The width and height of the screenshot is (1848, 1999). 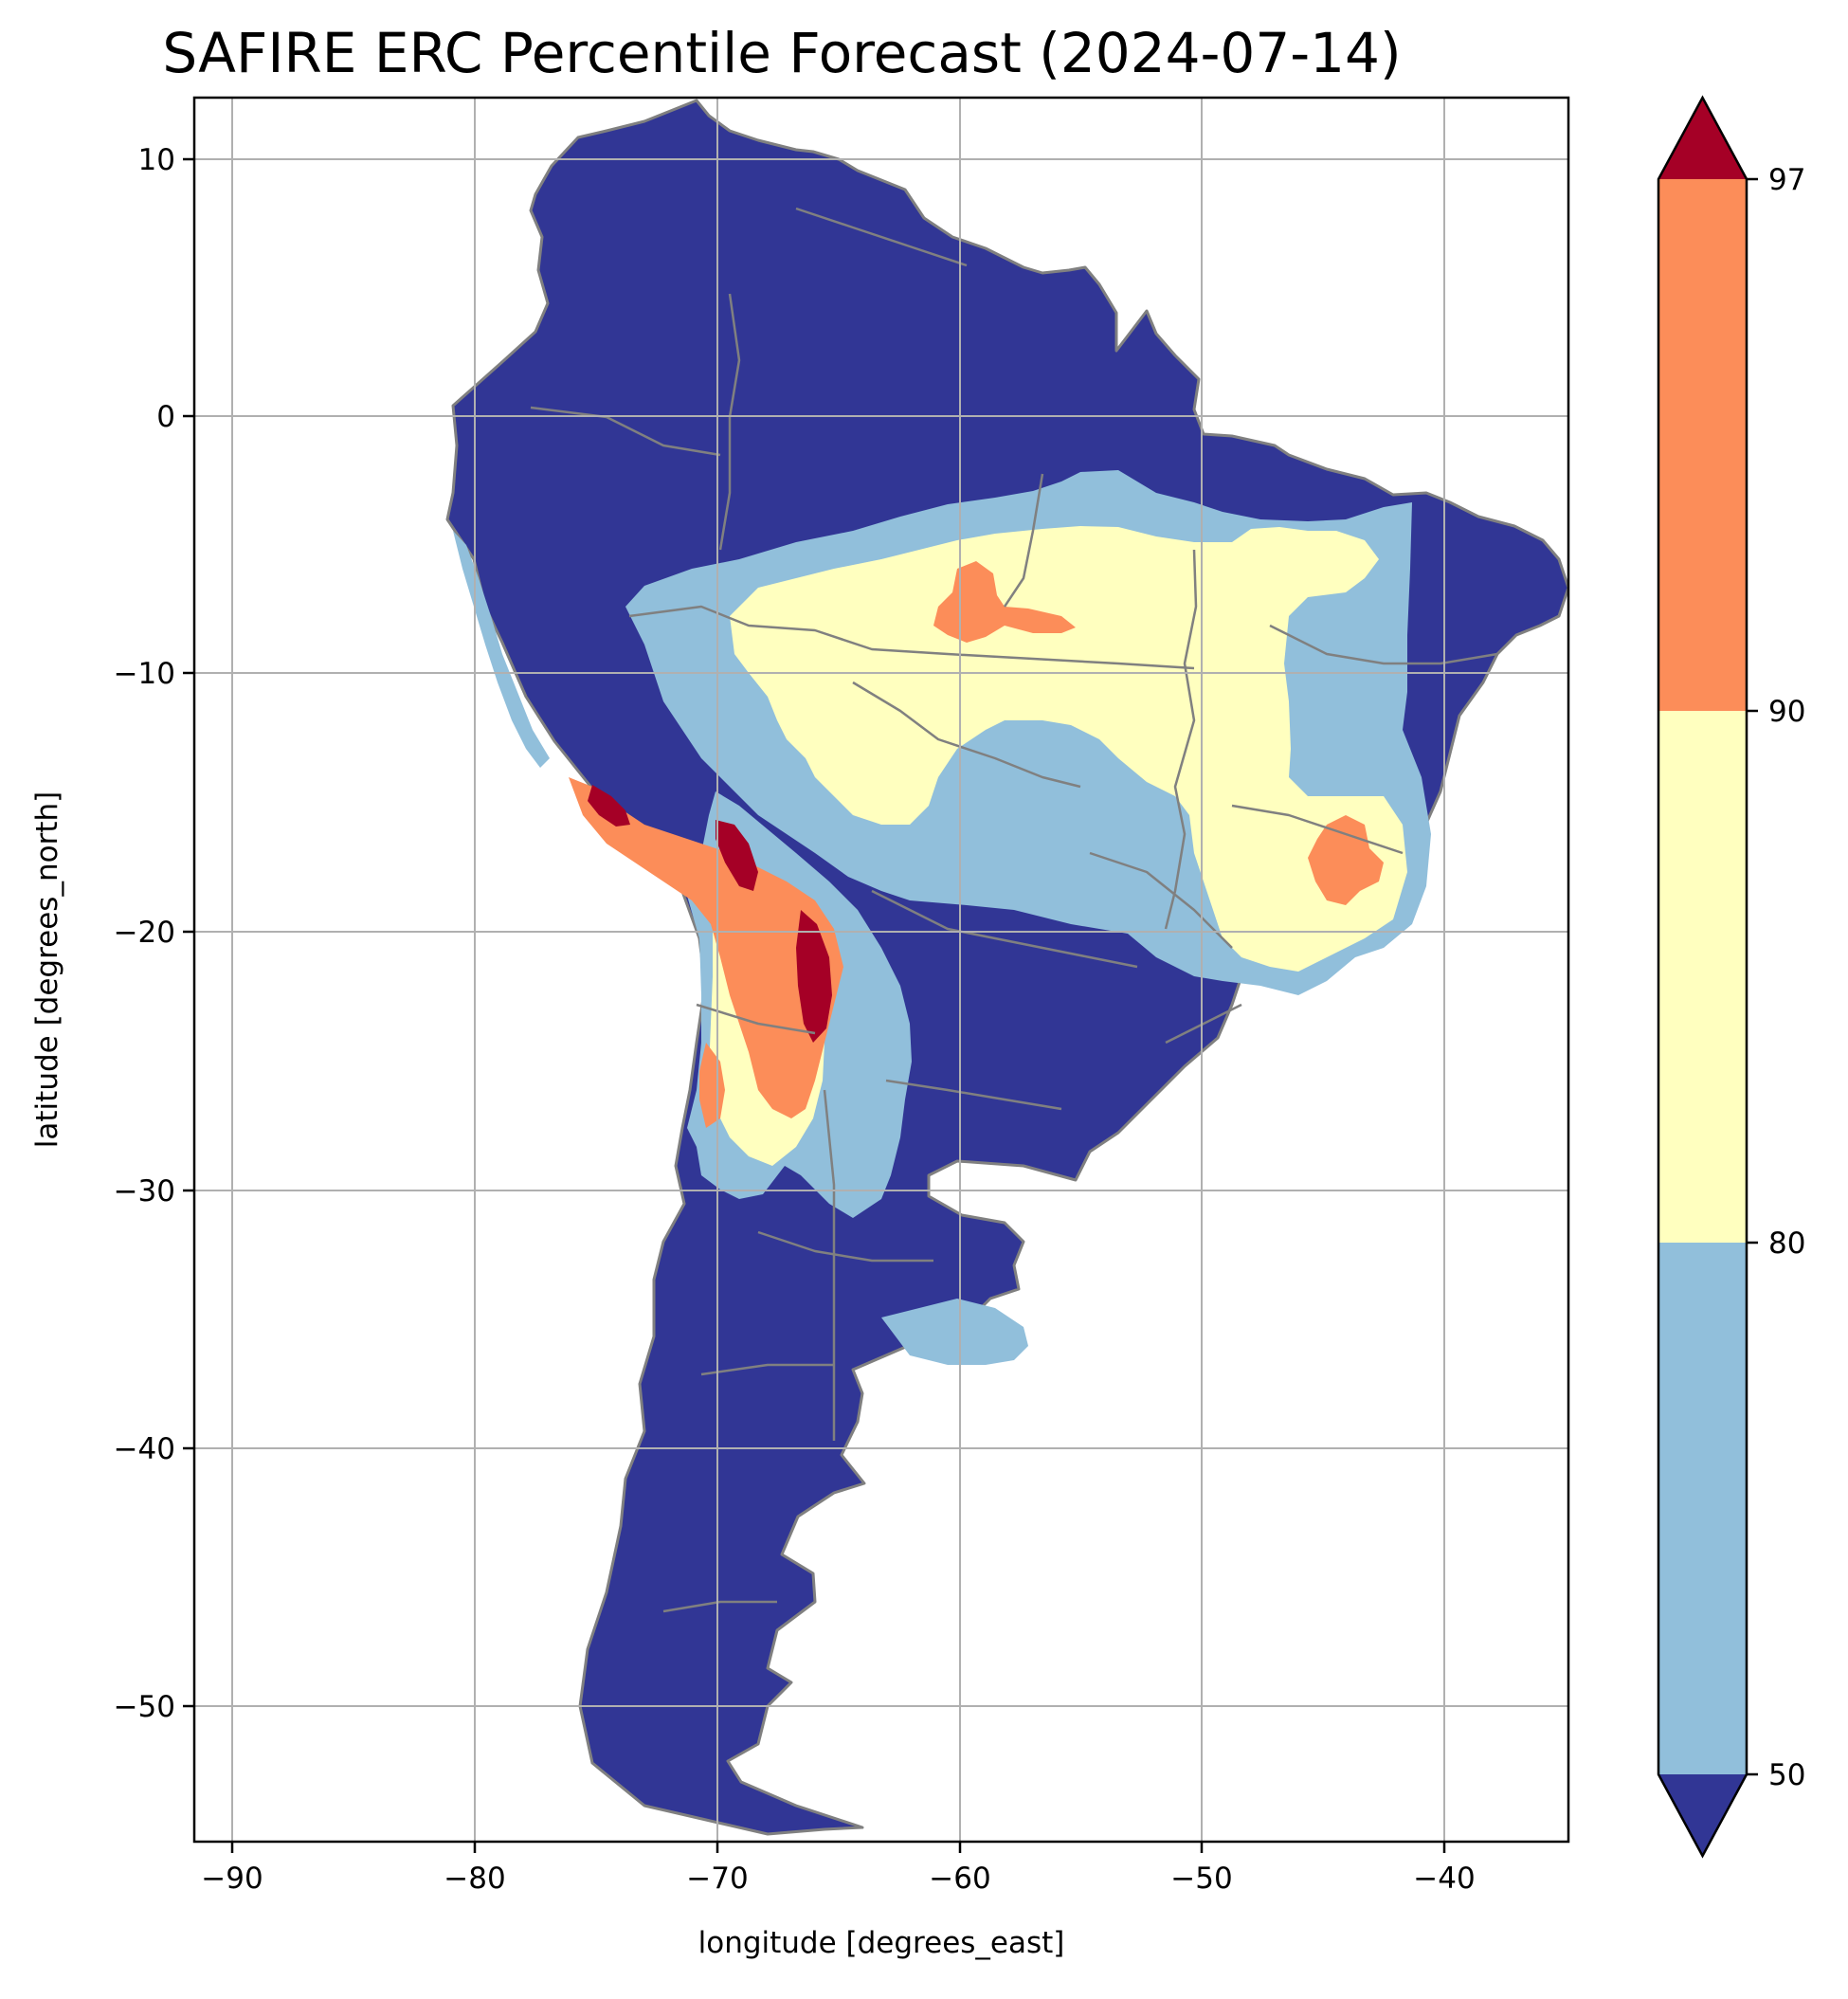 I want to click on zone-above-97-peru, so click(x=609, y=806).